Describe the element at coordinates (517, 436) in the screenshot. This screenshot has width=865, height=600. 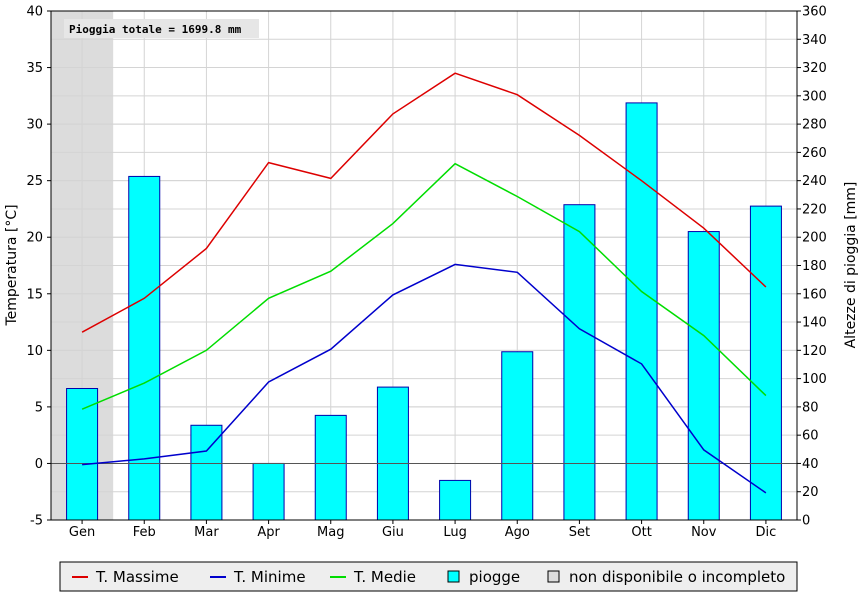
I see `rain-bar-ago` at that location.